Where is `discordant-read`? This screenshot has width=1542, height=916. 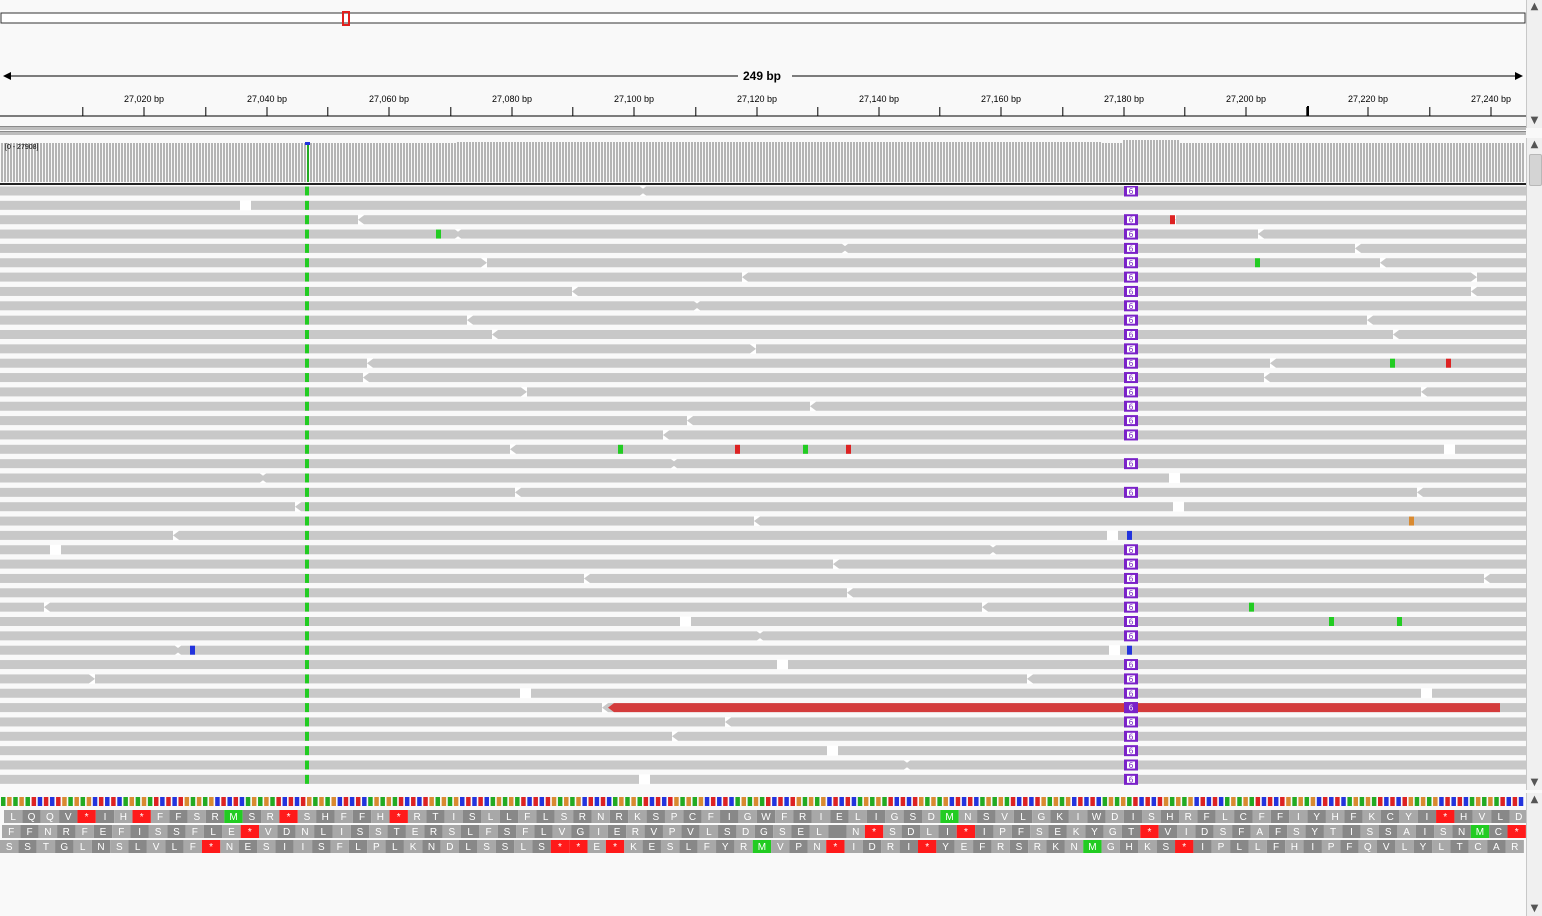
discordant-read is located at coordinates (1054, 708).